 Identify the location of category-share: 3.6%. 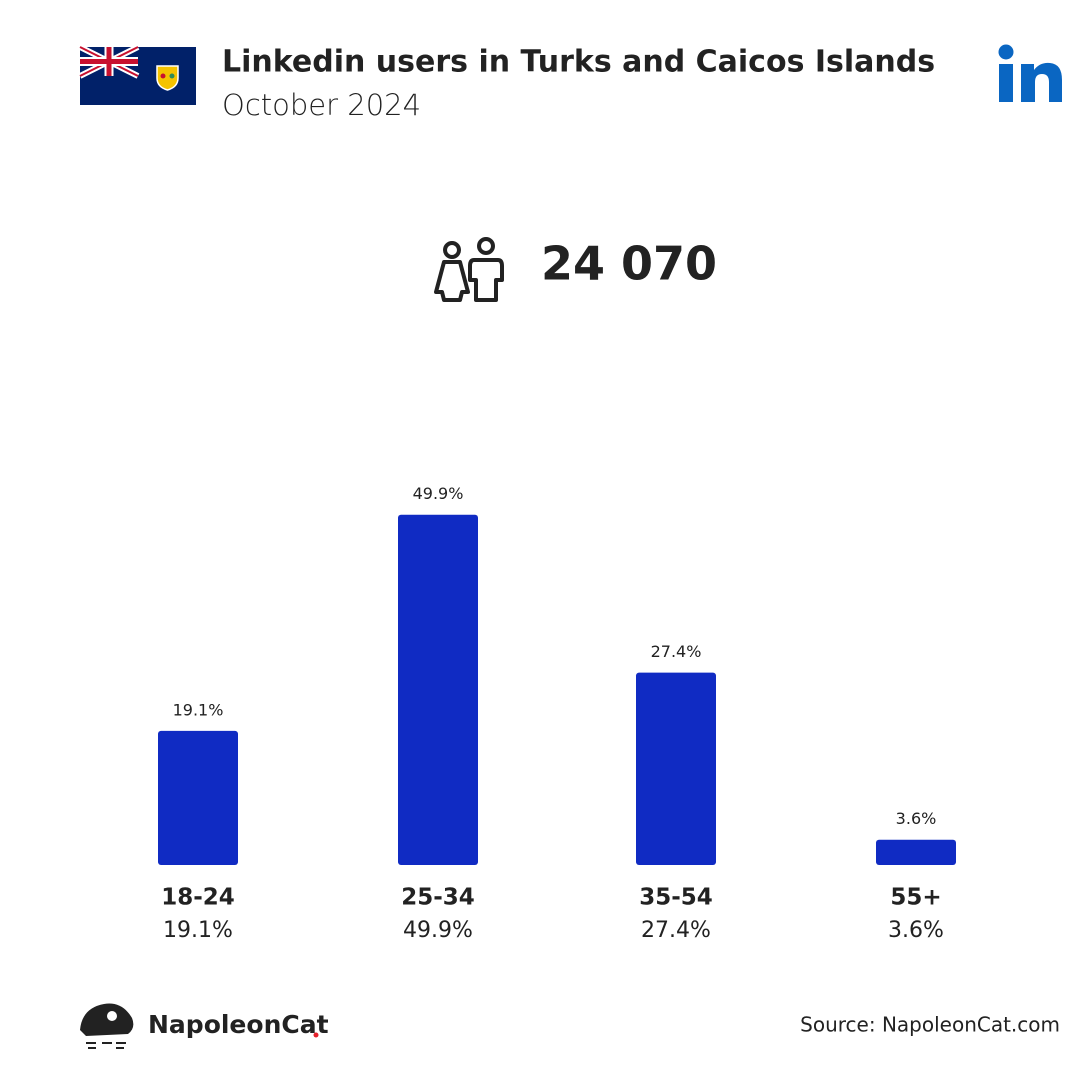
(916, 930).